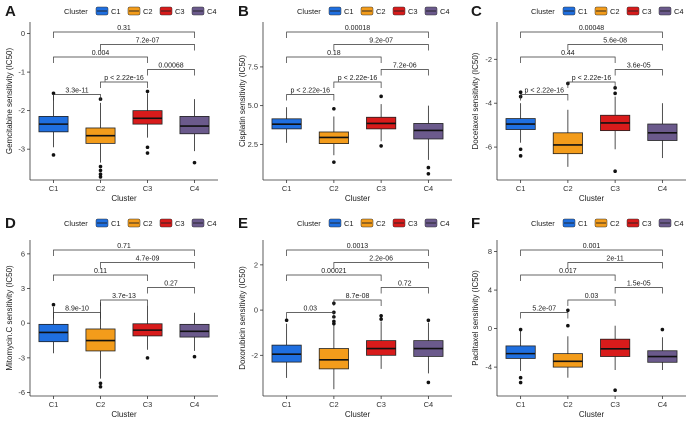 This screenshot has height=421, width=699. Describe the element at coordinates (253, 66) in the screenshot. I see `y-tick-label: 7.5` at that location.